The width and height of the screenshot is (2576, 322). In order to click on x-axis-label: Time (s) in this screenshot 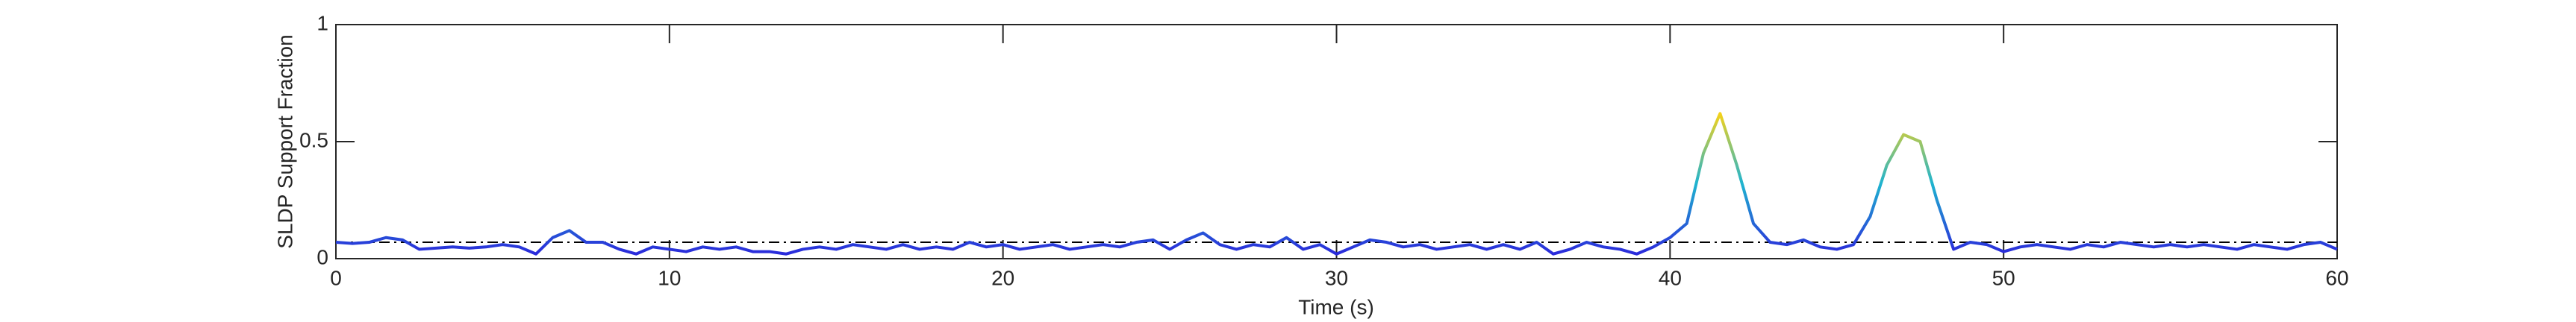, I will do `click(1336, 306)`.